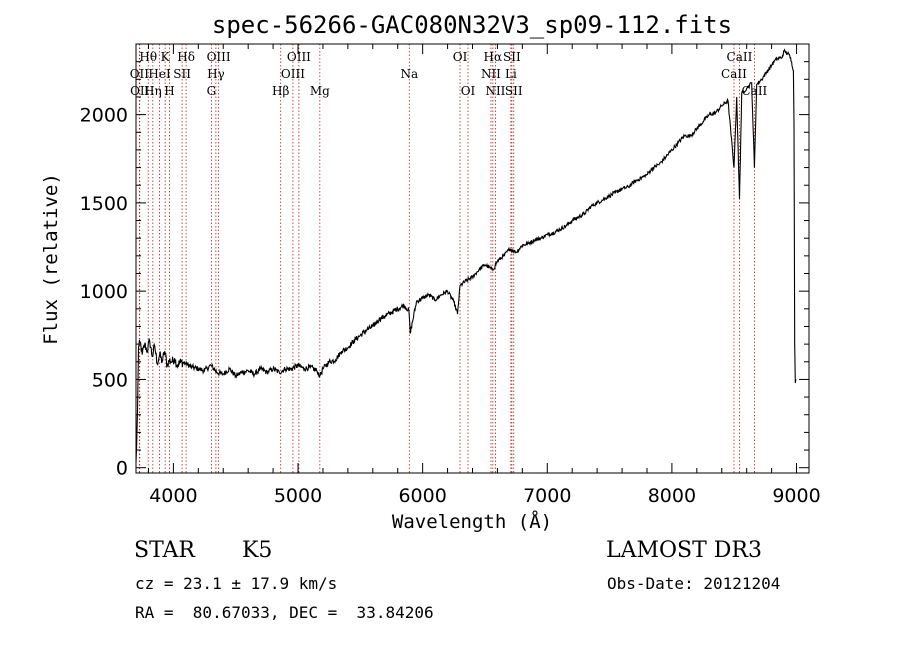 The height and width of the screenshot is (649, 900). I want to click on spectral-line-label: Hθ, so click(148, 57).